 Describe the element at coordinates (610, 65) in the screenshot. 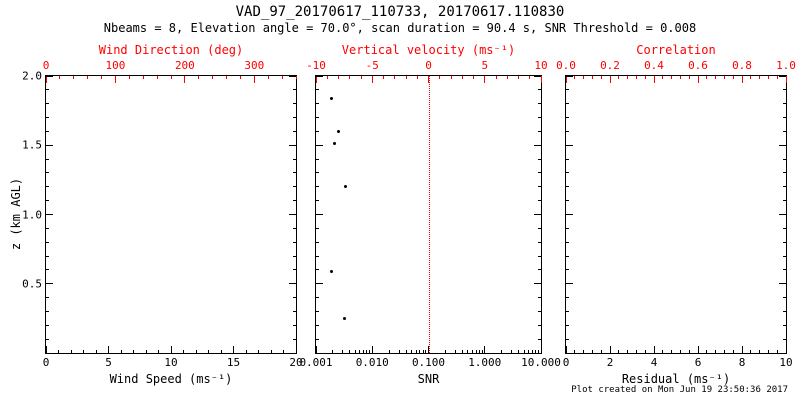

I see `top-tick-label: 0.2` at that location.